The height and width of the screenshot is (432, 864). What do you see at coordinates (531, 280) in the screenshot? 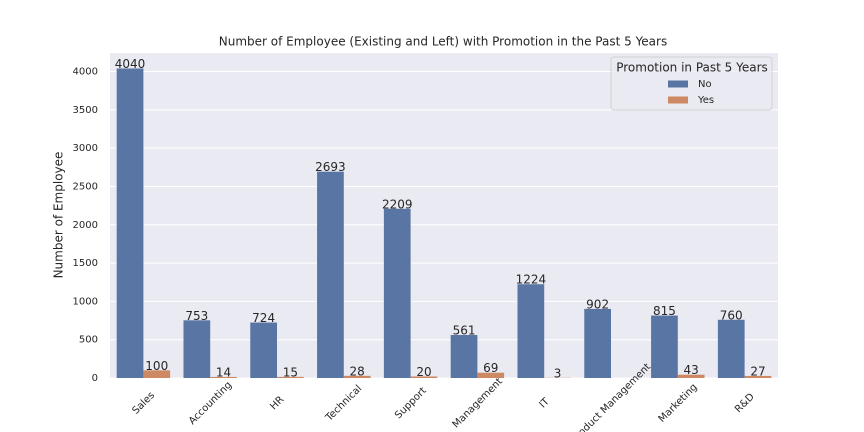
I see `value-label: 1224` at bounding box center [531, 280].